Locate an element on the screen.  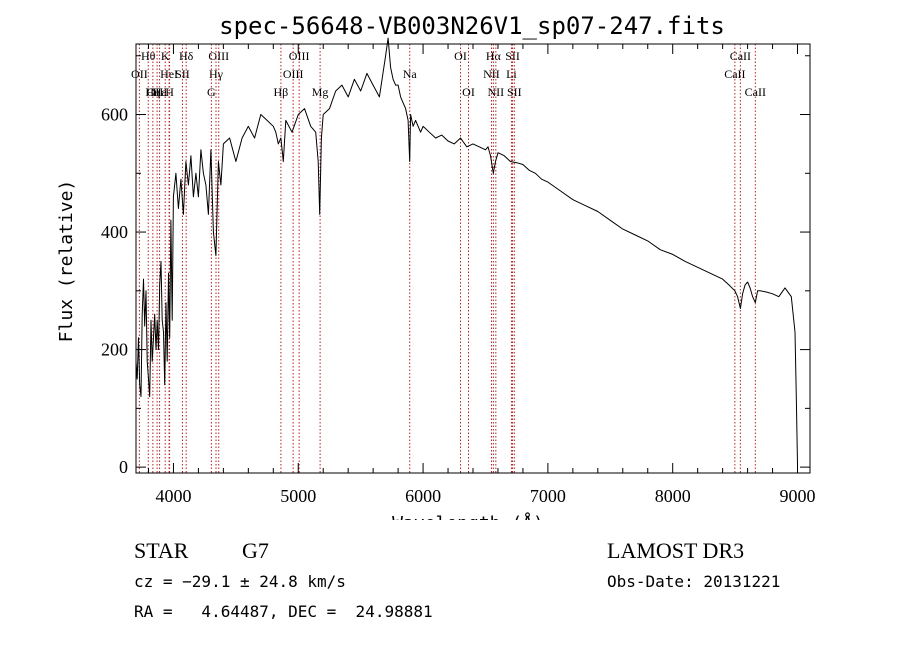
x-tick-label: 5000 is located at coordinates (298, 496).